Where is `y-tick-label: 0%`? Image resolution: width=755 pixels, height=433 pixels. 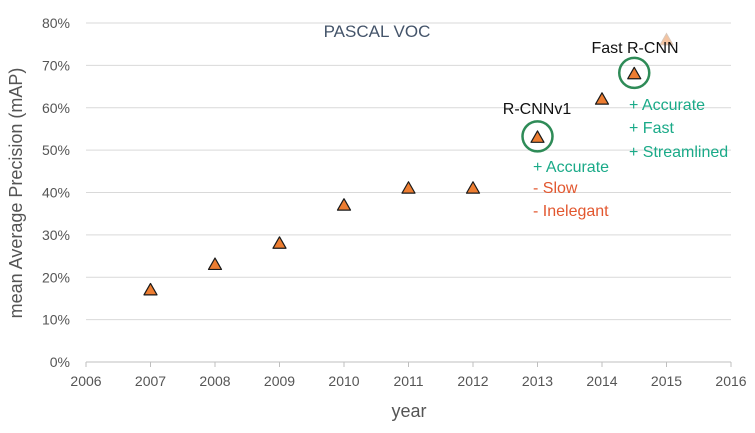 y-tick-label: 0% is located at coordinates (60, 362).